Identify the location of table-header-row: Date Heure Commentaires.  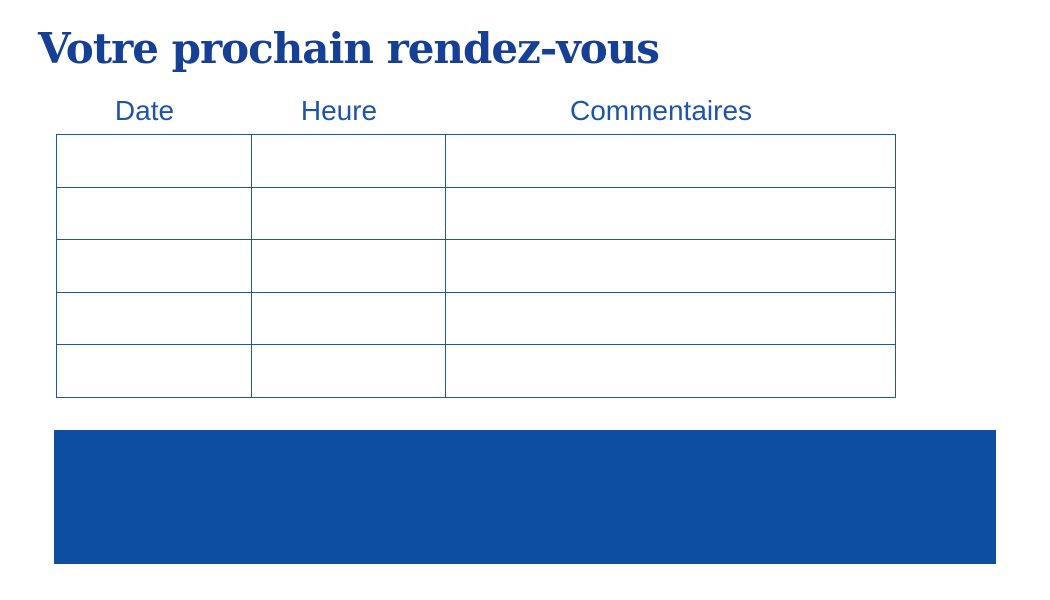
(475, 110).